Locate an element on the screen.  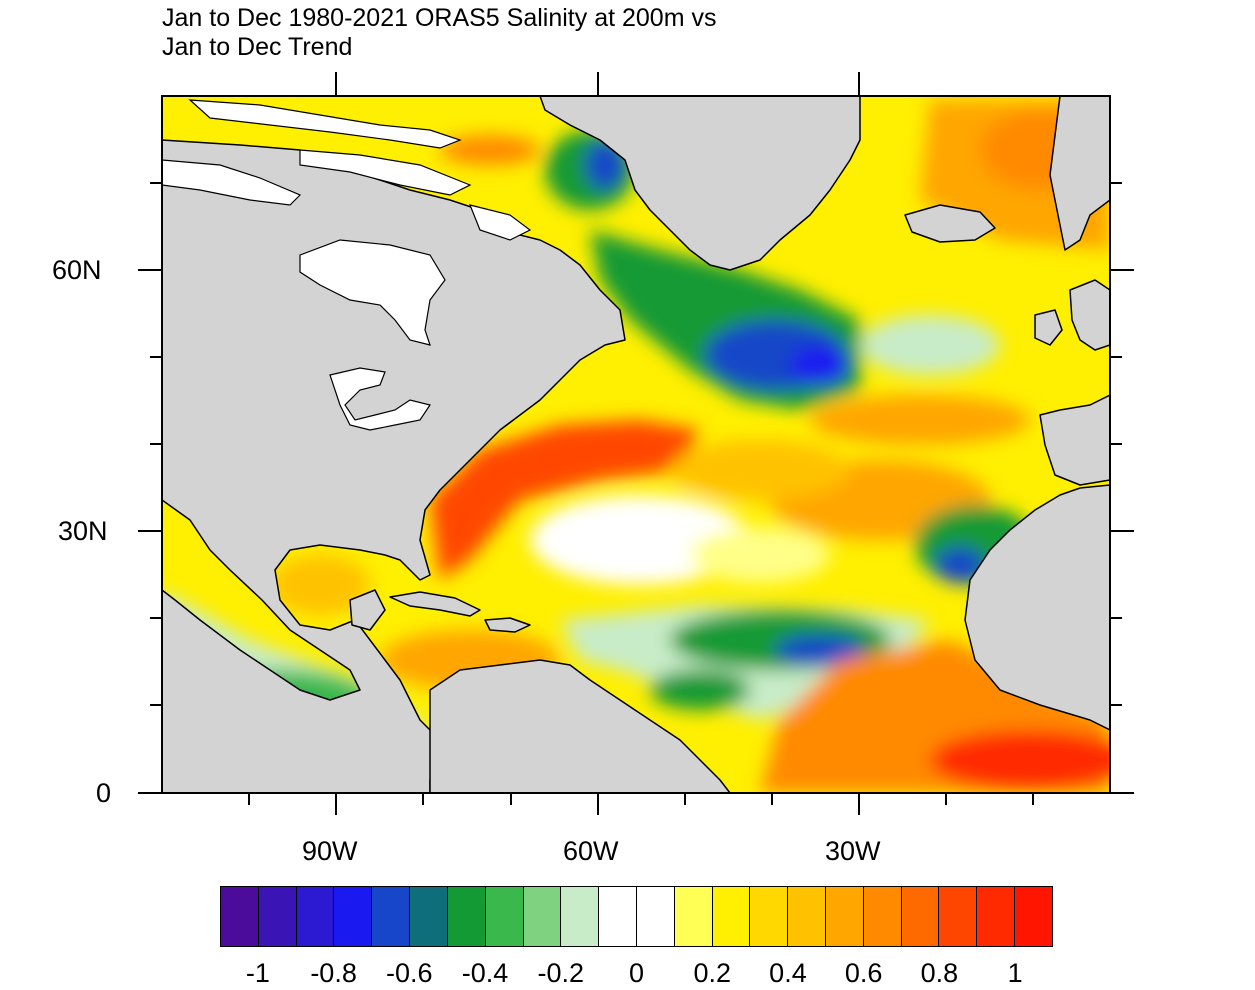
land-iceland is located at coordinates (950, 223).